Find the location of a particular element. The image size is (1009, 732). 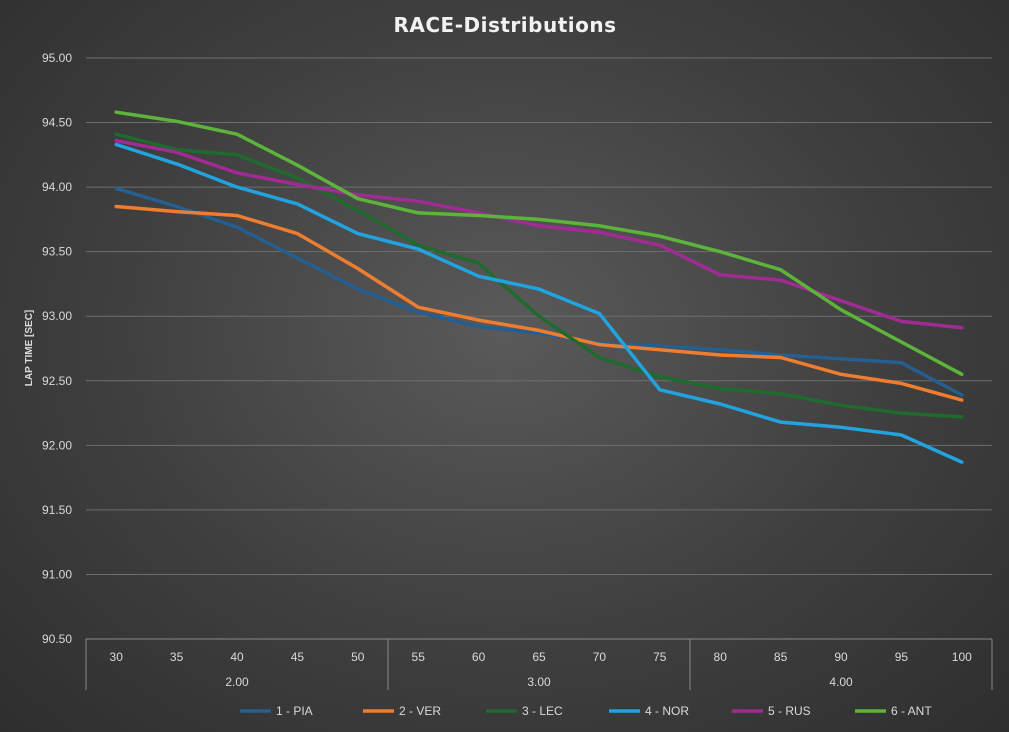

y-tick-label: 91.00 is located at coordinates (57, 574).